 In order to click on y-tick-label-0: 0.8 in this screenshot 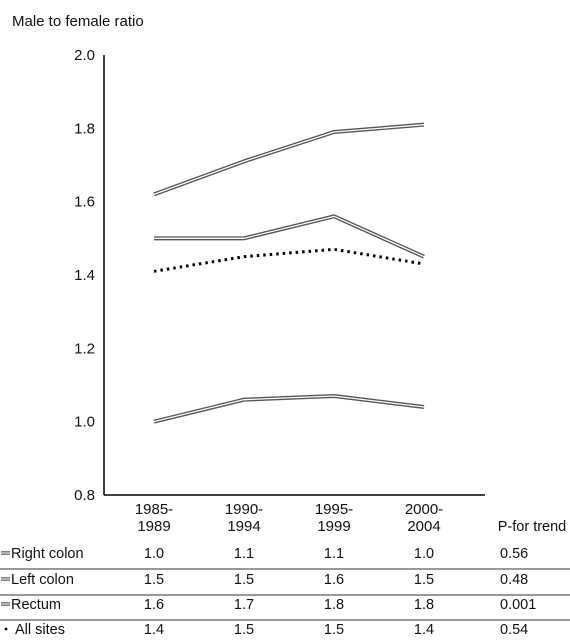, I will do `click(84, 495)`.